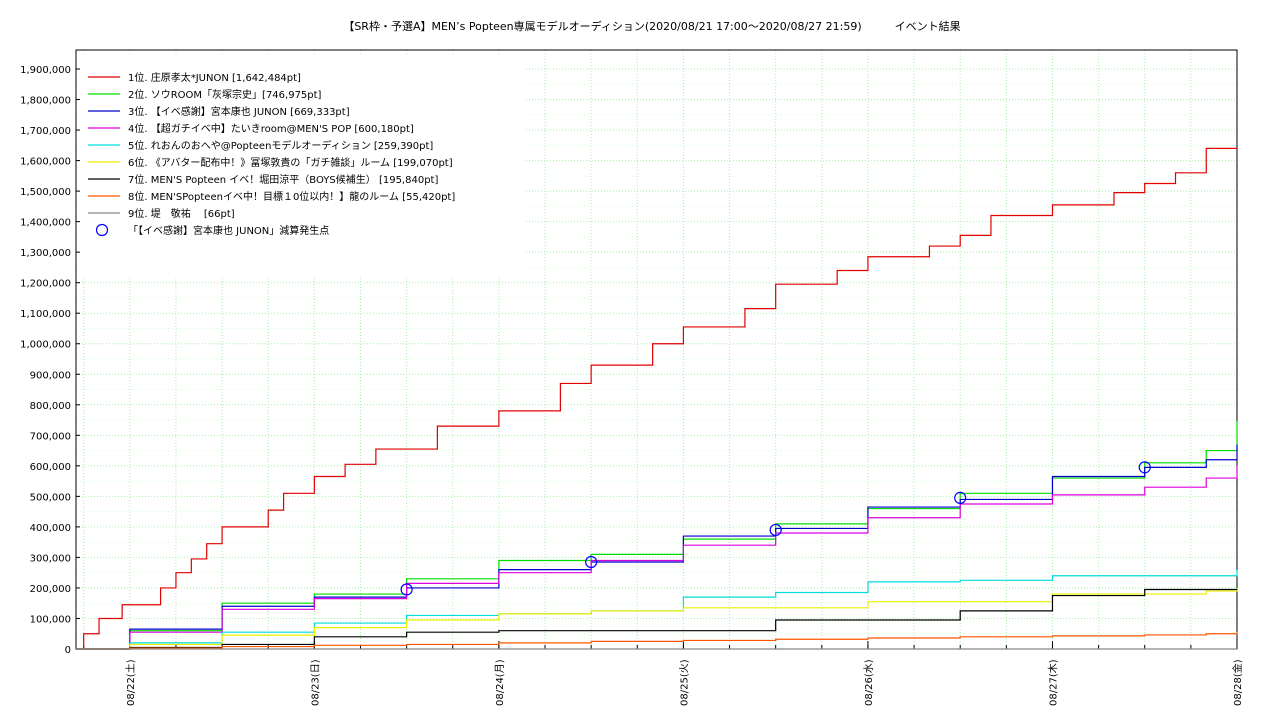 The width and height of the screenshot is (1280, 720). I want to click on x-tick-label: 08/26(水), so click(869, 682).